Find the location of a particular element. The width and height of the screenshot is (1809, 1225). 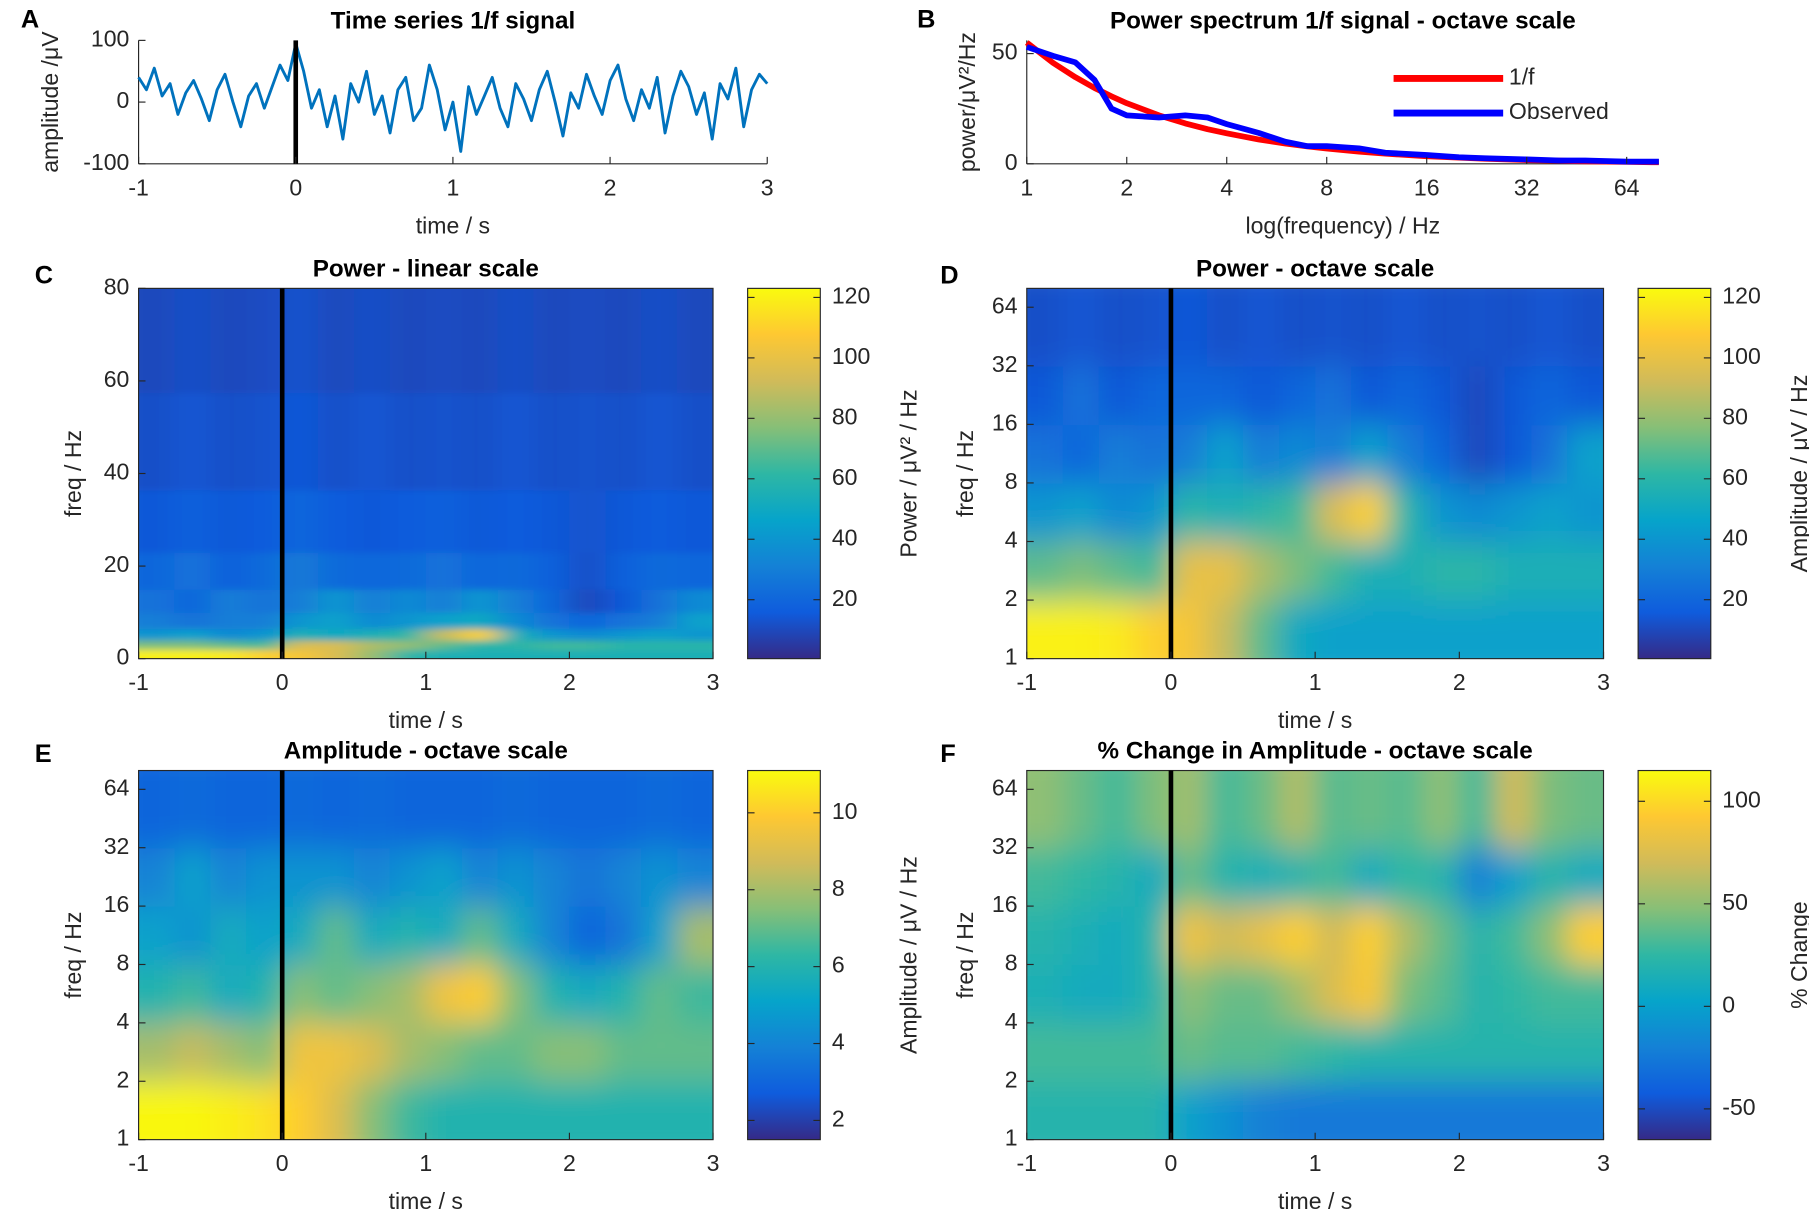

heatmap is located at coordinates (1315, 473).